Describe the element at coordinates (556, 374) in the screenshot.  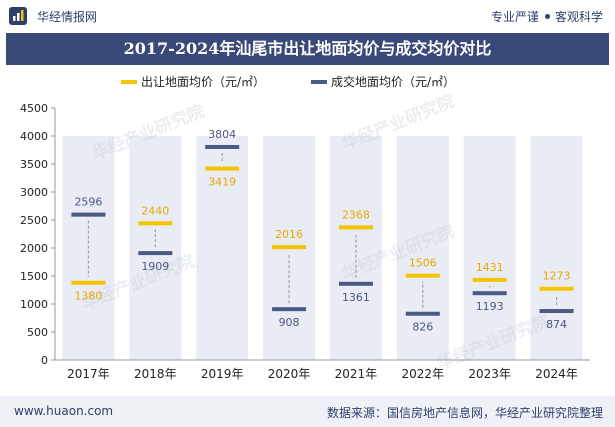
I see `x-tick-label: 2024年` at that location.